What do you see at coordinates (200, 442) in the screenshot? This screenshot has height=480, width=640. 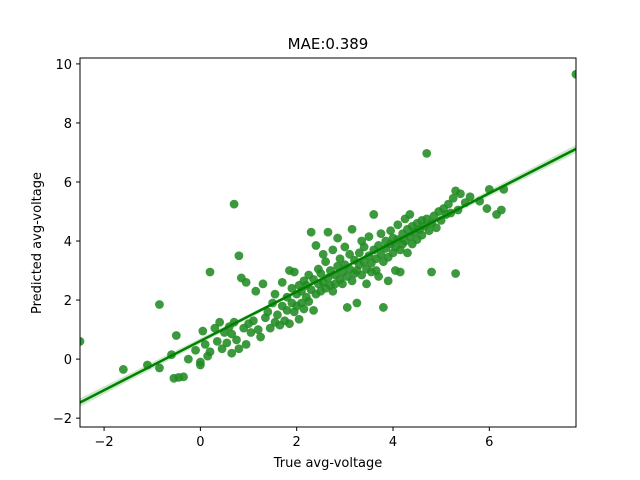 I see `x-tick-label: 0` at bounding box center [200, 442].